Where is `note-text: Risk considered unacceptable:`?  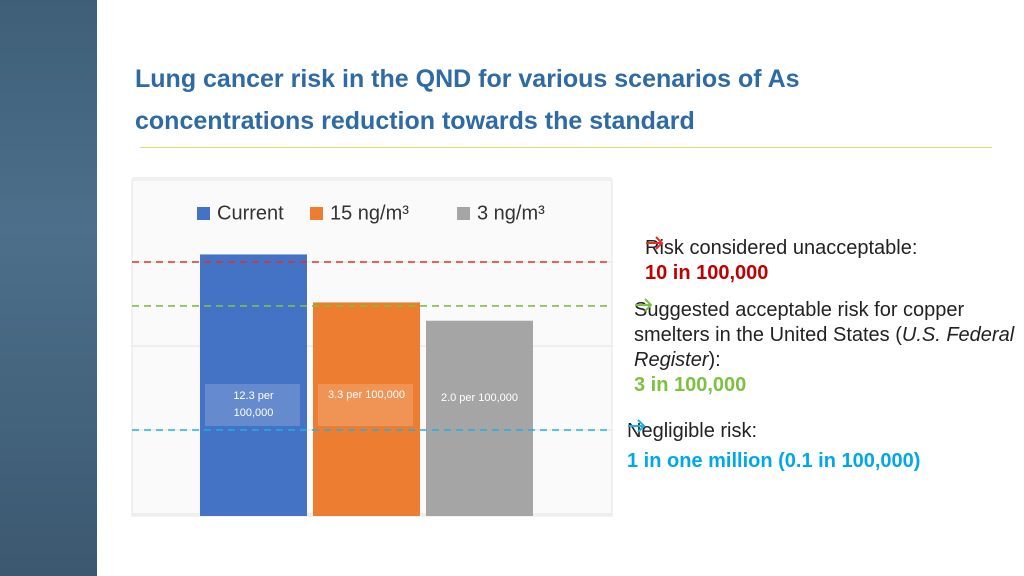
note-text: Risk considered unacceptable: is located at coordinates (781, 248).